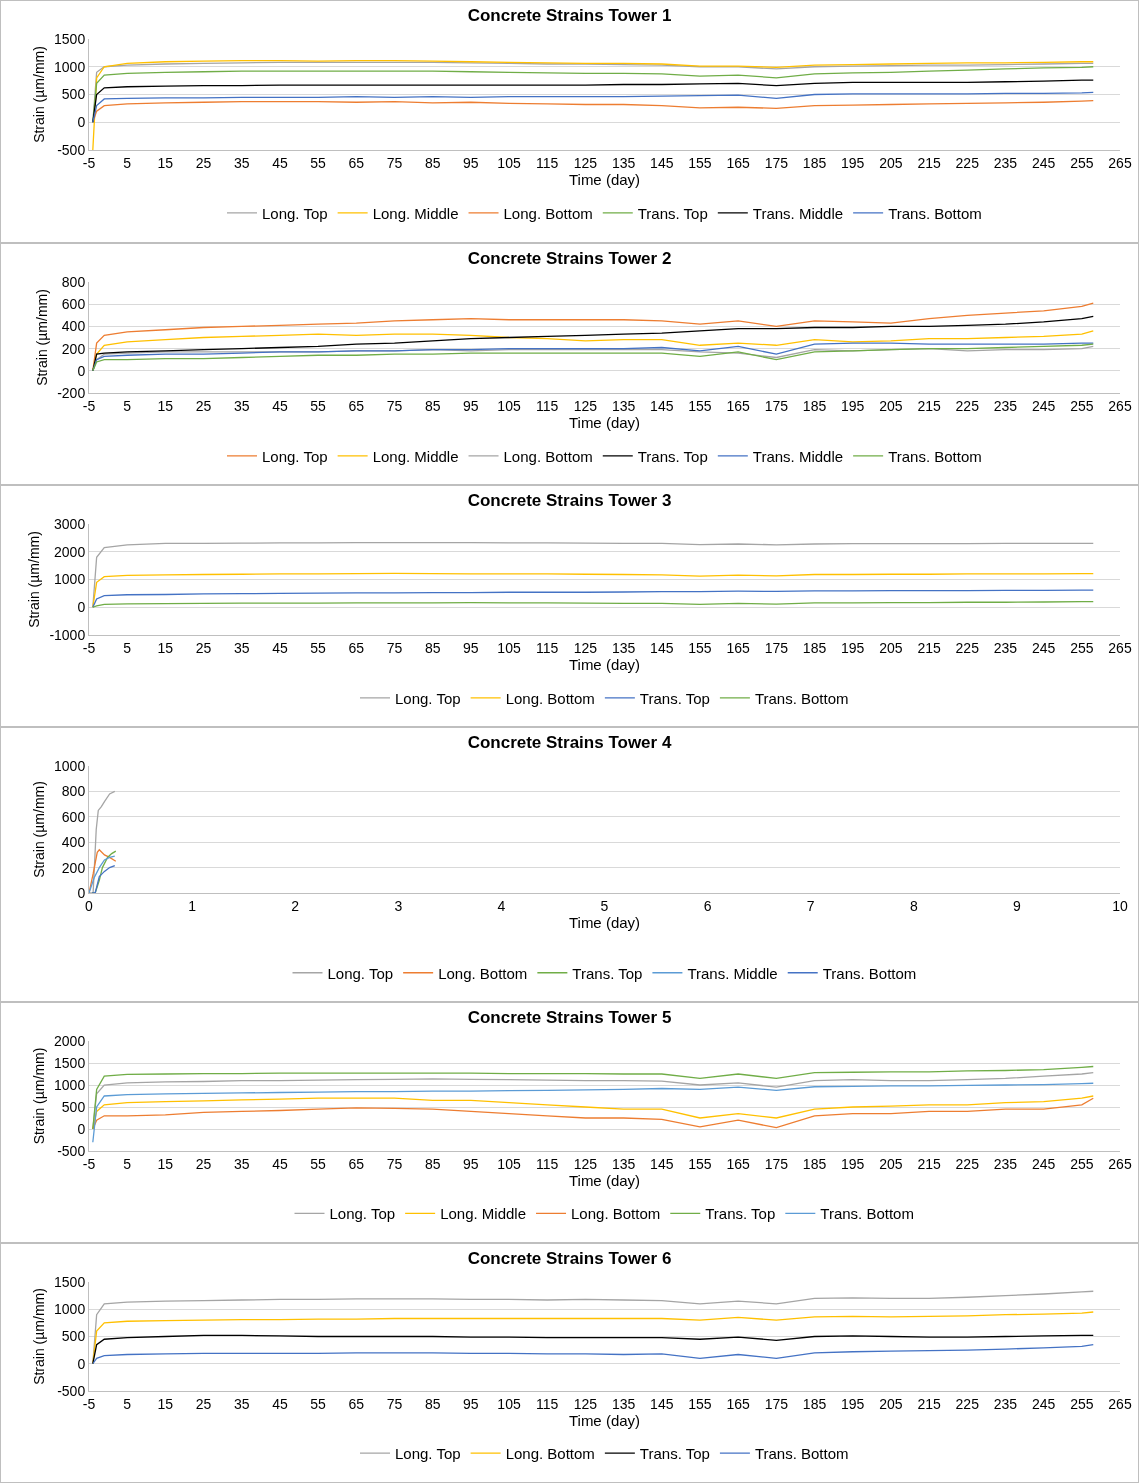 The width and height of the screenshot is (1139, 1483). What do you see at coordinates (318, 647) in the screenshot?
I see `x-tick-label: 55` at bounding box center [318, 647].